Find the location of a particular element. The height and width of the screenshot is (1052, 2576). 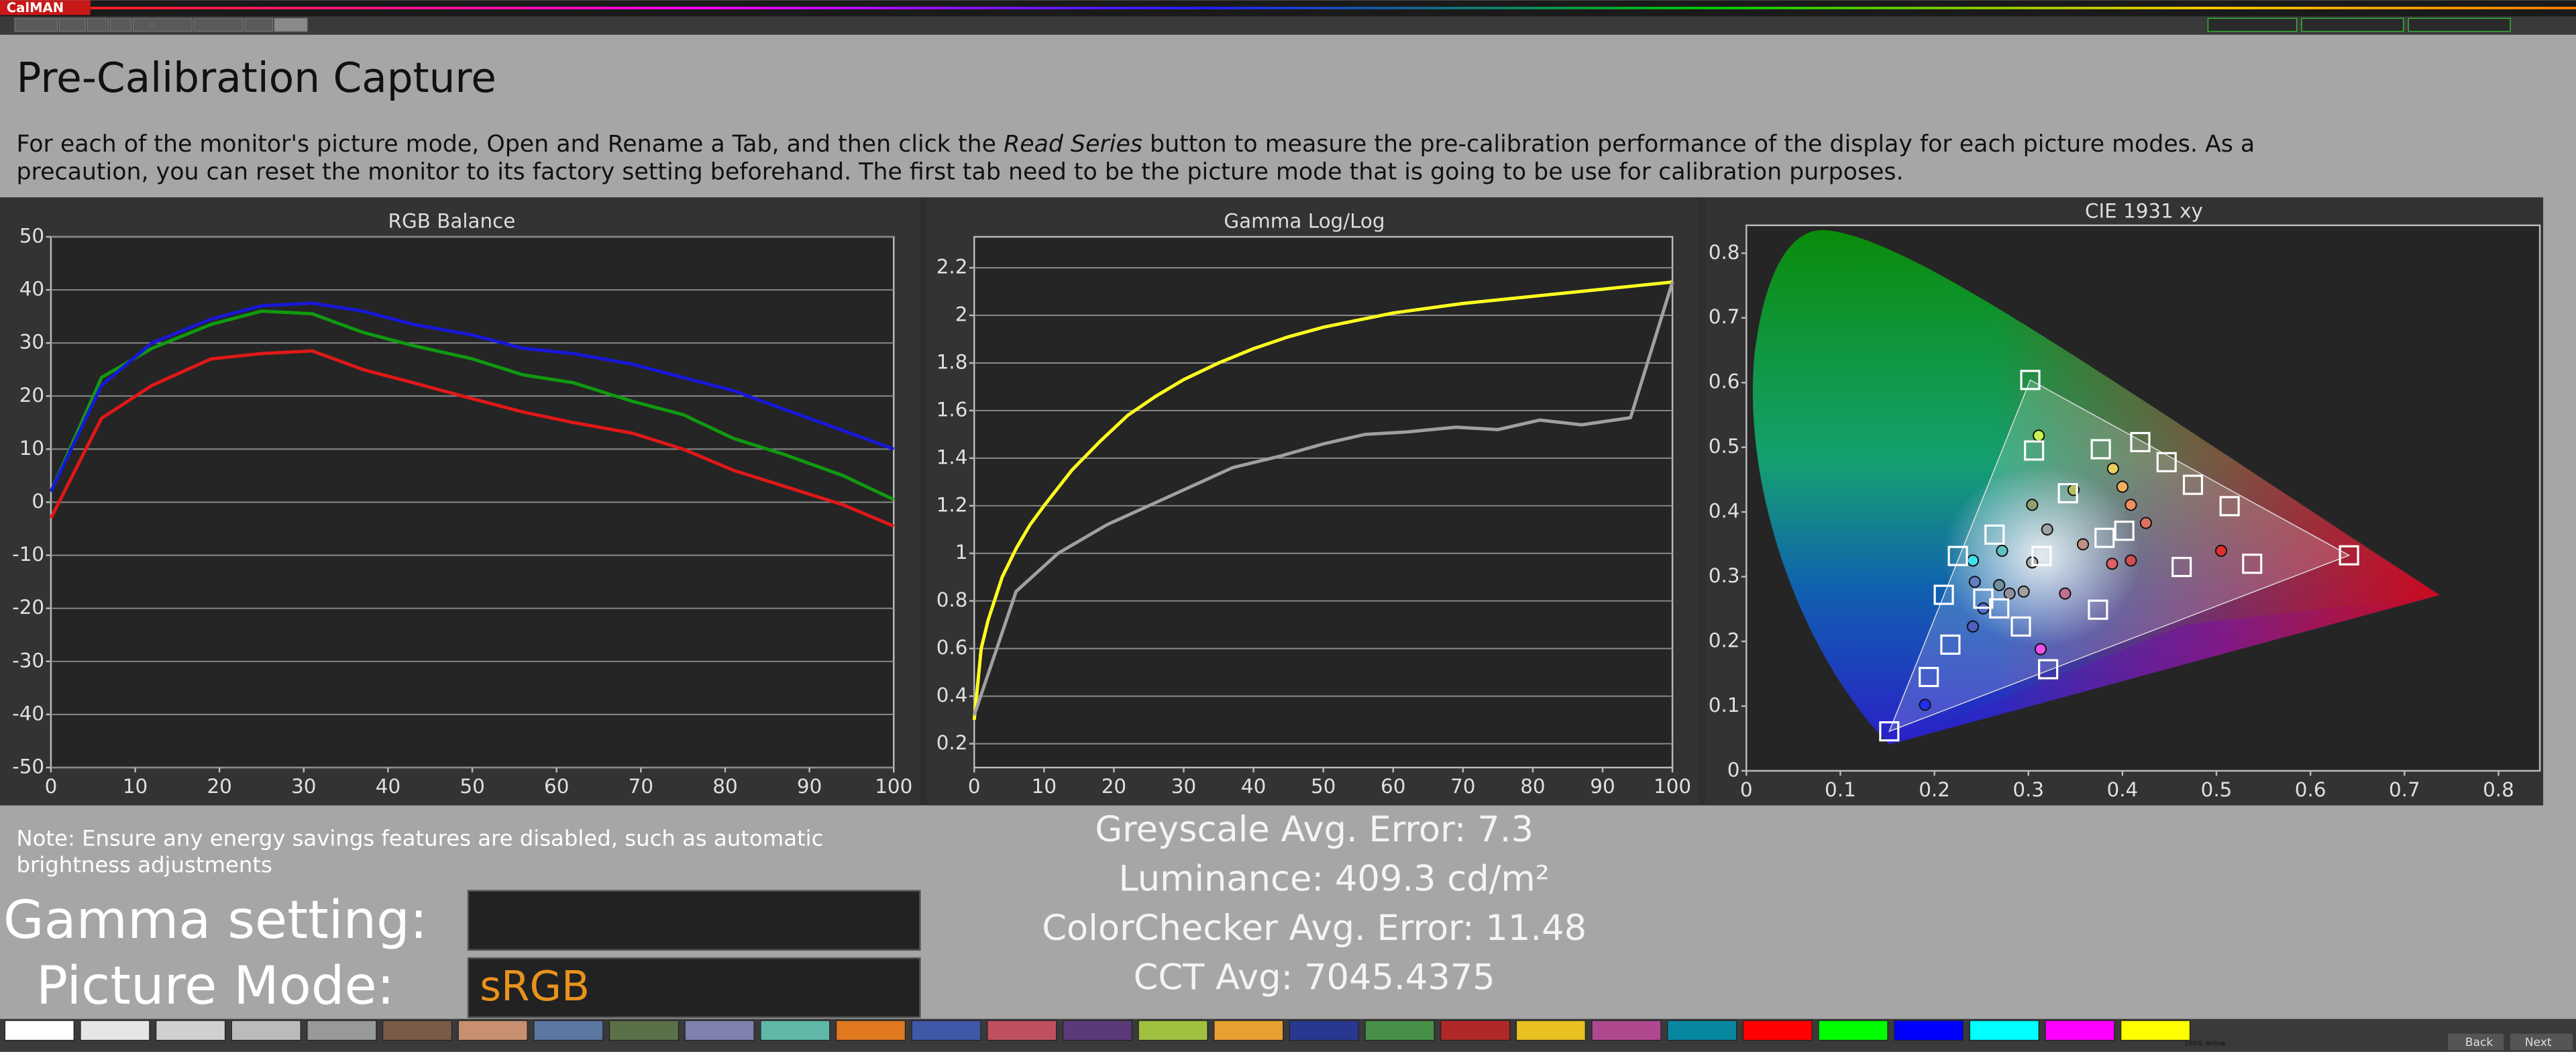

mode-input is located at coordinates (694, 988).